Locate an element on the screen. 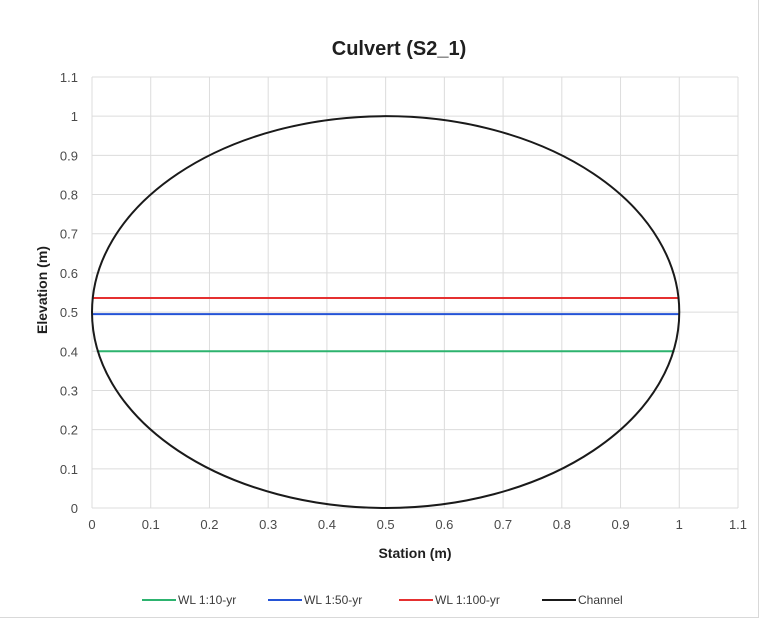  y-tick-label: 0.8 is located at coordinates (69, 195).